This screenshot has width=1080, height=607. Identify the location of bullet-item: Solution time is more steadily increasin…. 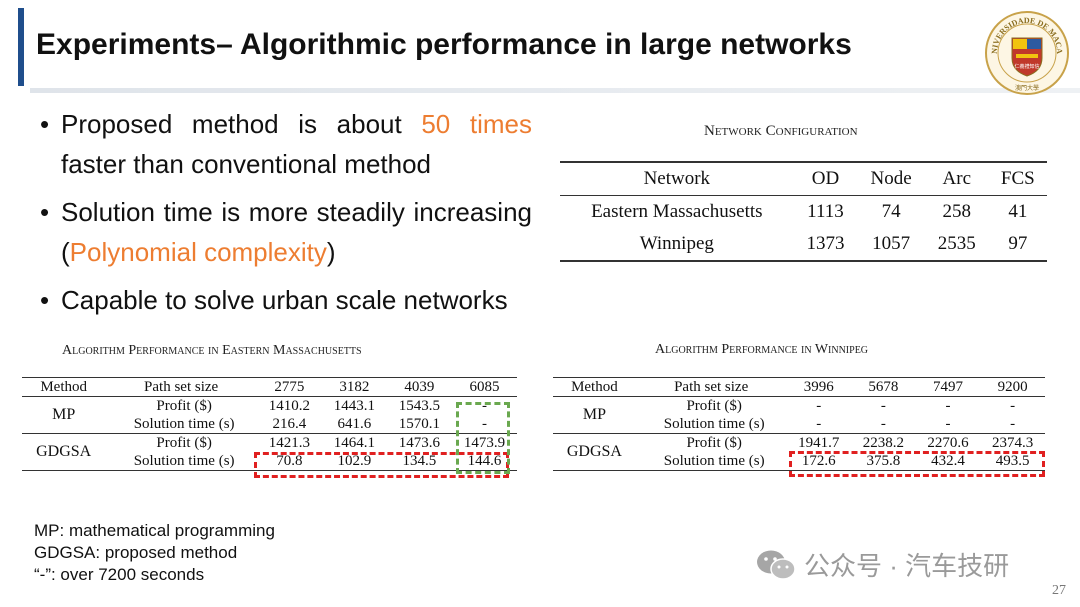
(286, 232).